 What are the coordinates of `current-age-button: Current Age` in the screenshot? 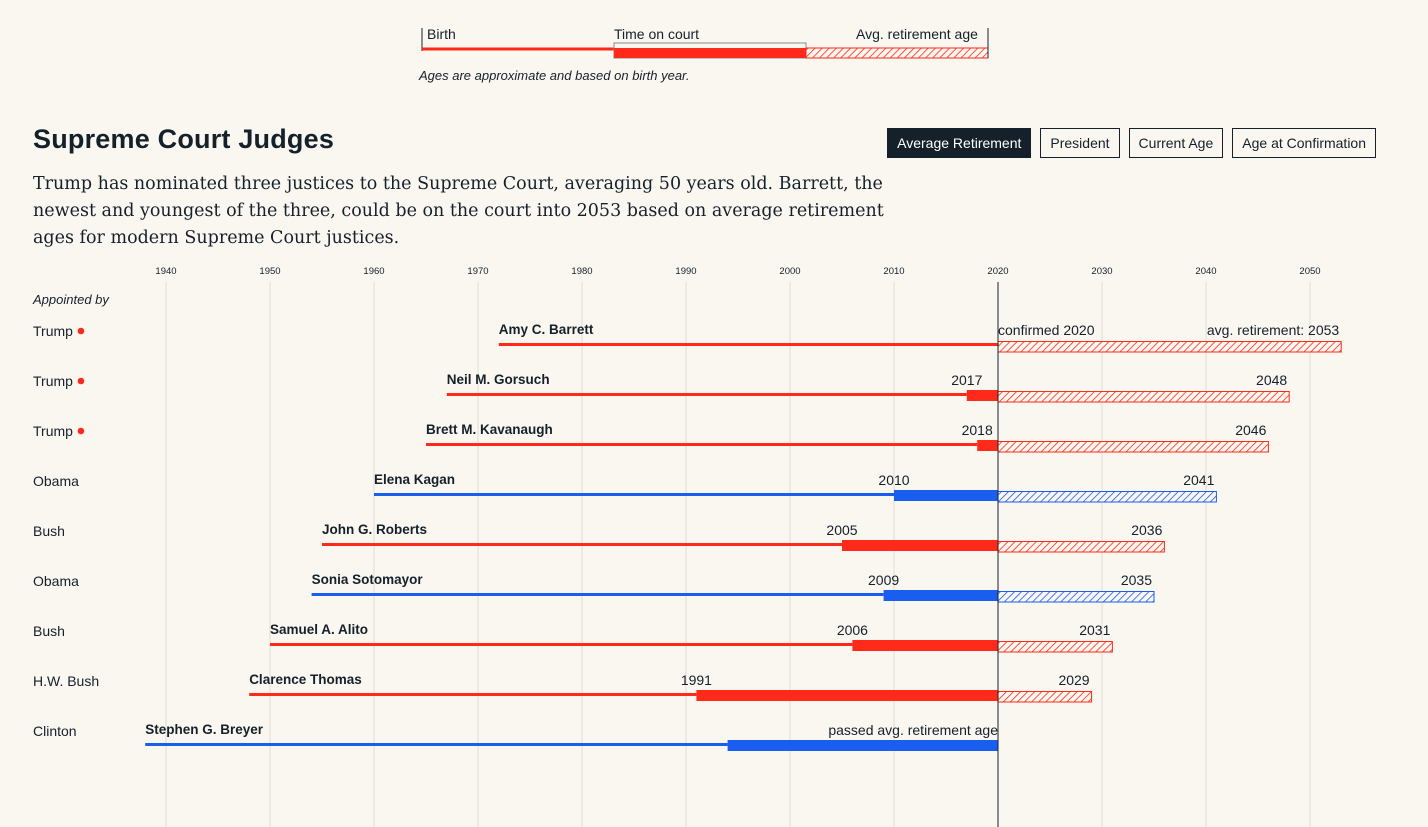 It's located at (1176, 143).